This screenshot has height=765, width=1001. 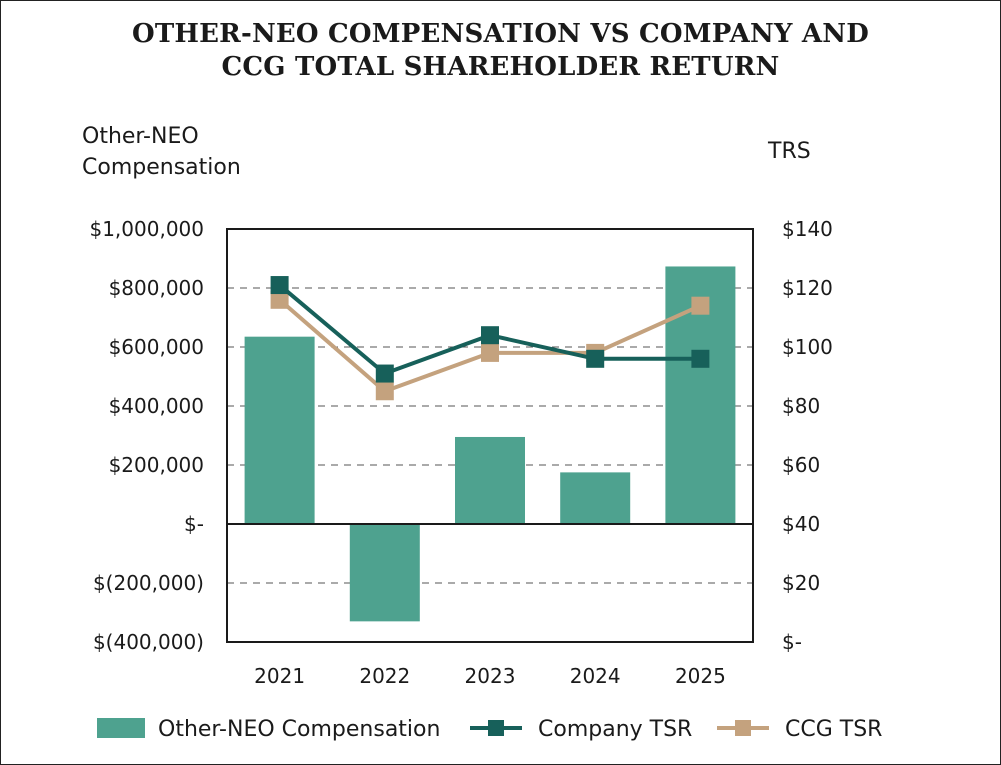 What do you see at coordinates (595, 676) in the screenshot?
I see `x-tick-label: 2024` at bounding box center [595, 676].